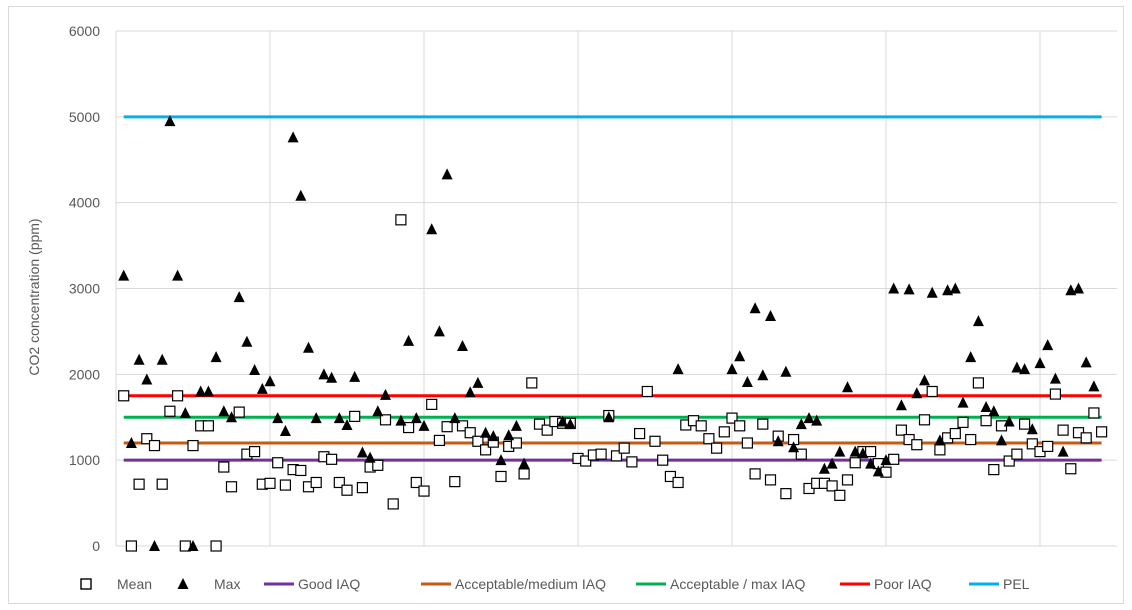  I want to click on y-tick-label: 2000, so click(84, 374).